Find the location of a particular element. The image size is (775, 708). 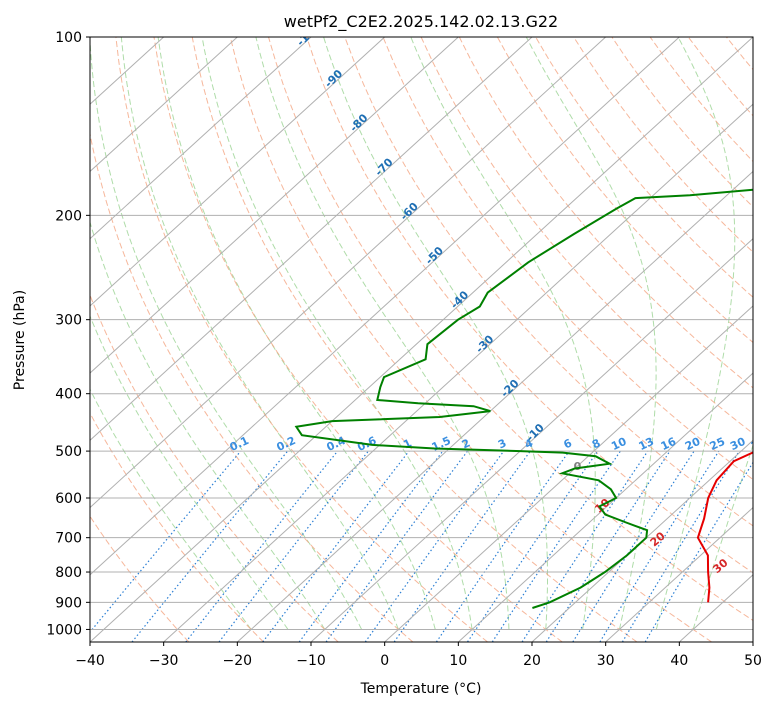

zero-isotherm-label: 0 is located at coordinates (578, 466).